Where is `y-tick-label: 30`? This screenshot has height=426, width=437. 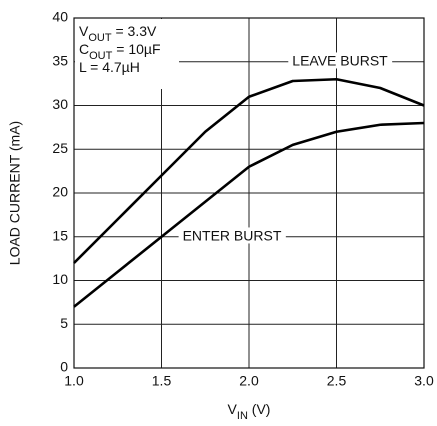
y-tick-label: 30 is located at coordinates (60, 104).